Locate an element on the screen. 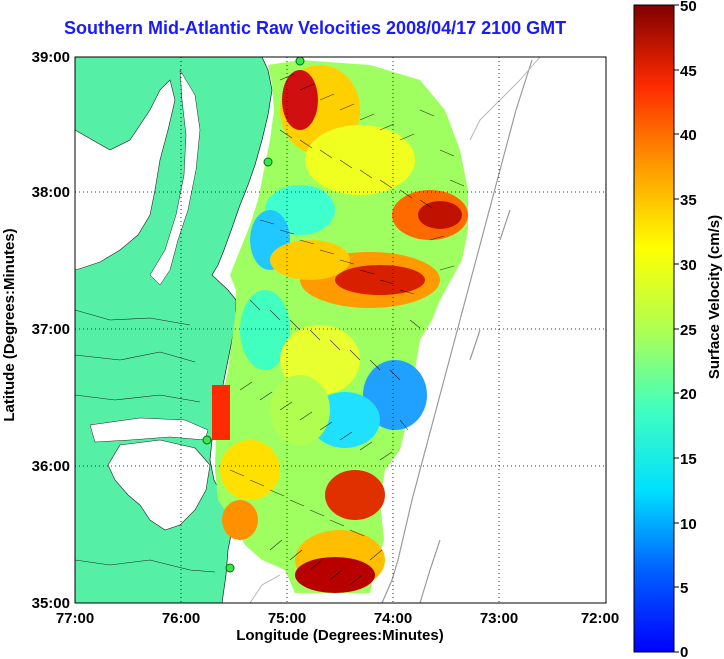 This screenshot has height=659, width=724. x-tick-label: 75:00 is located at coordinates (287, 618).